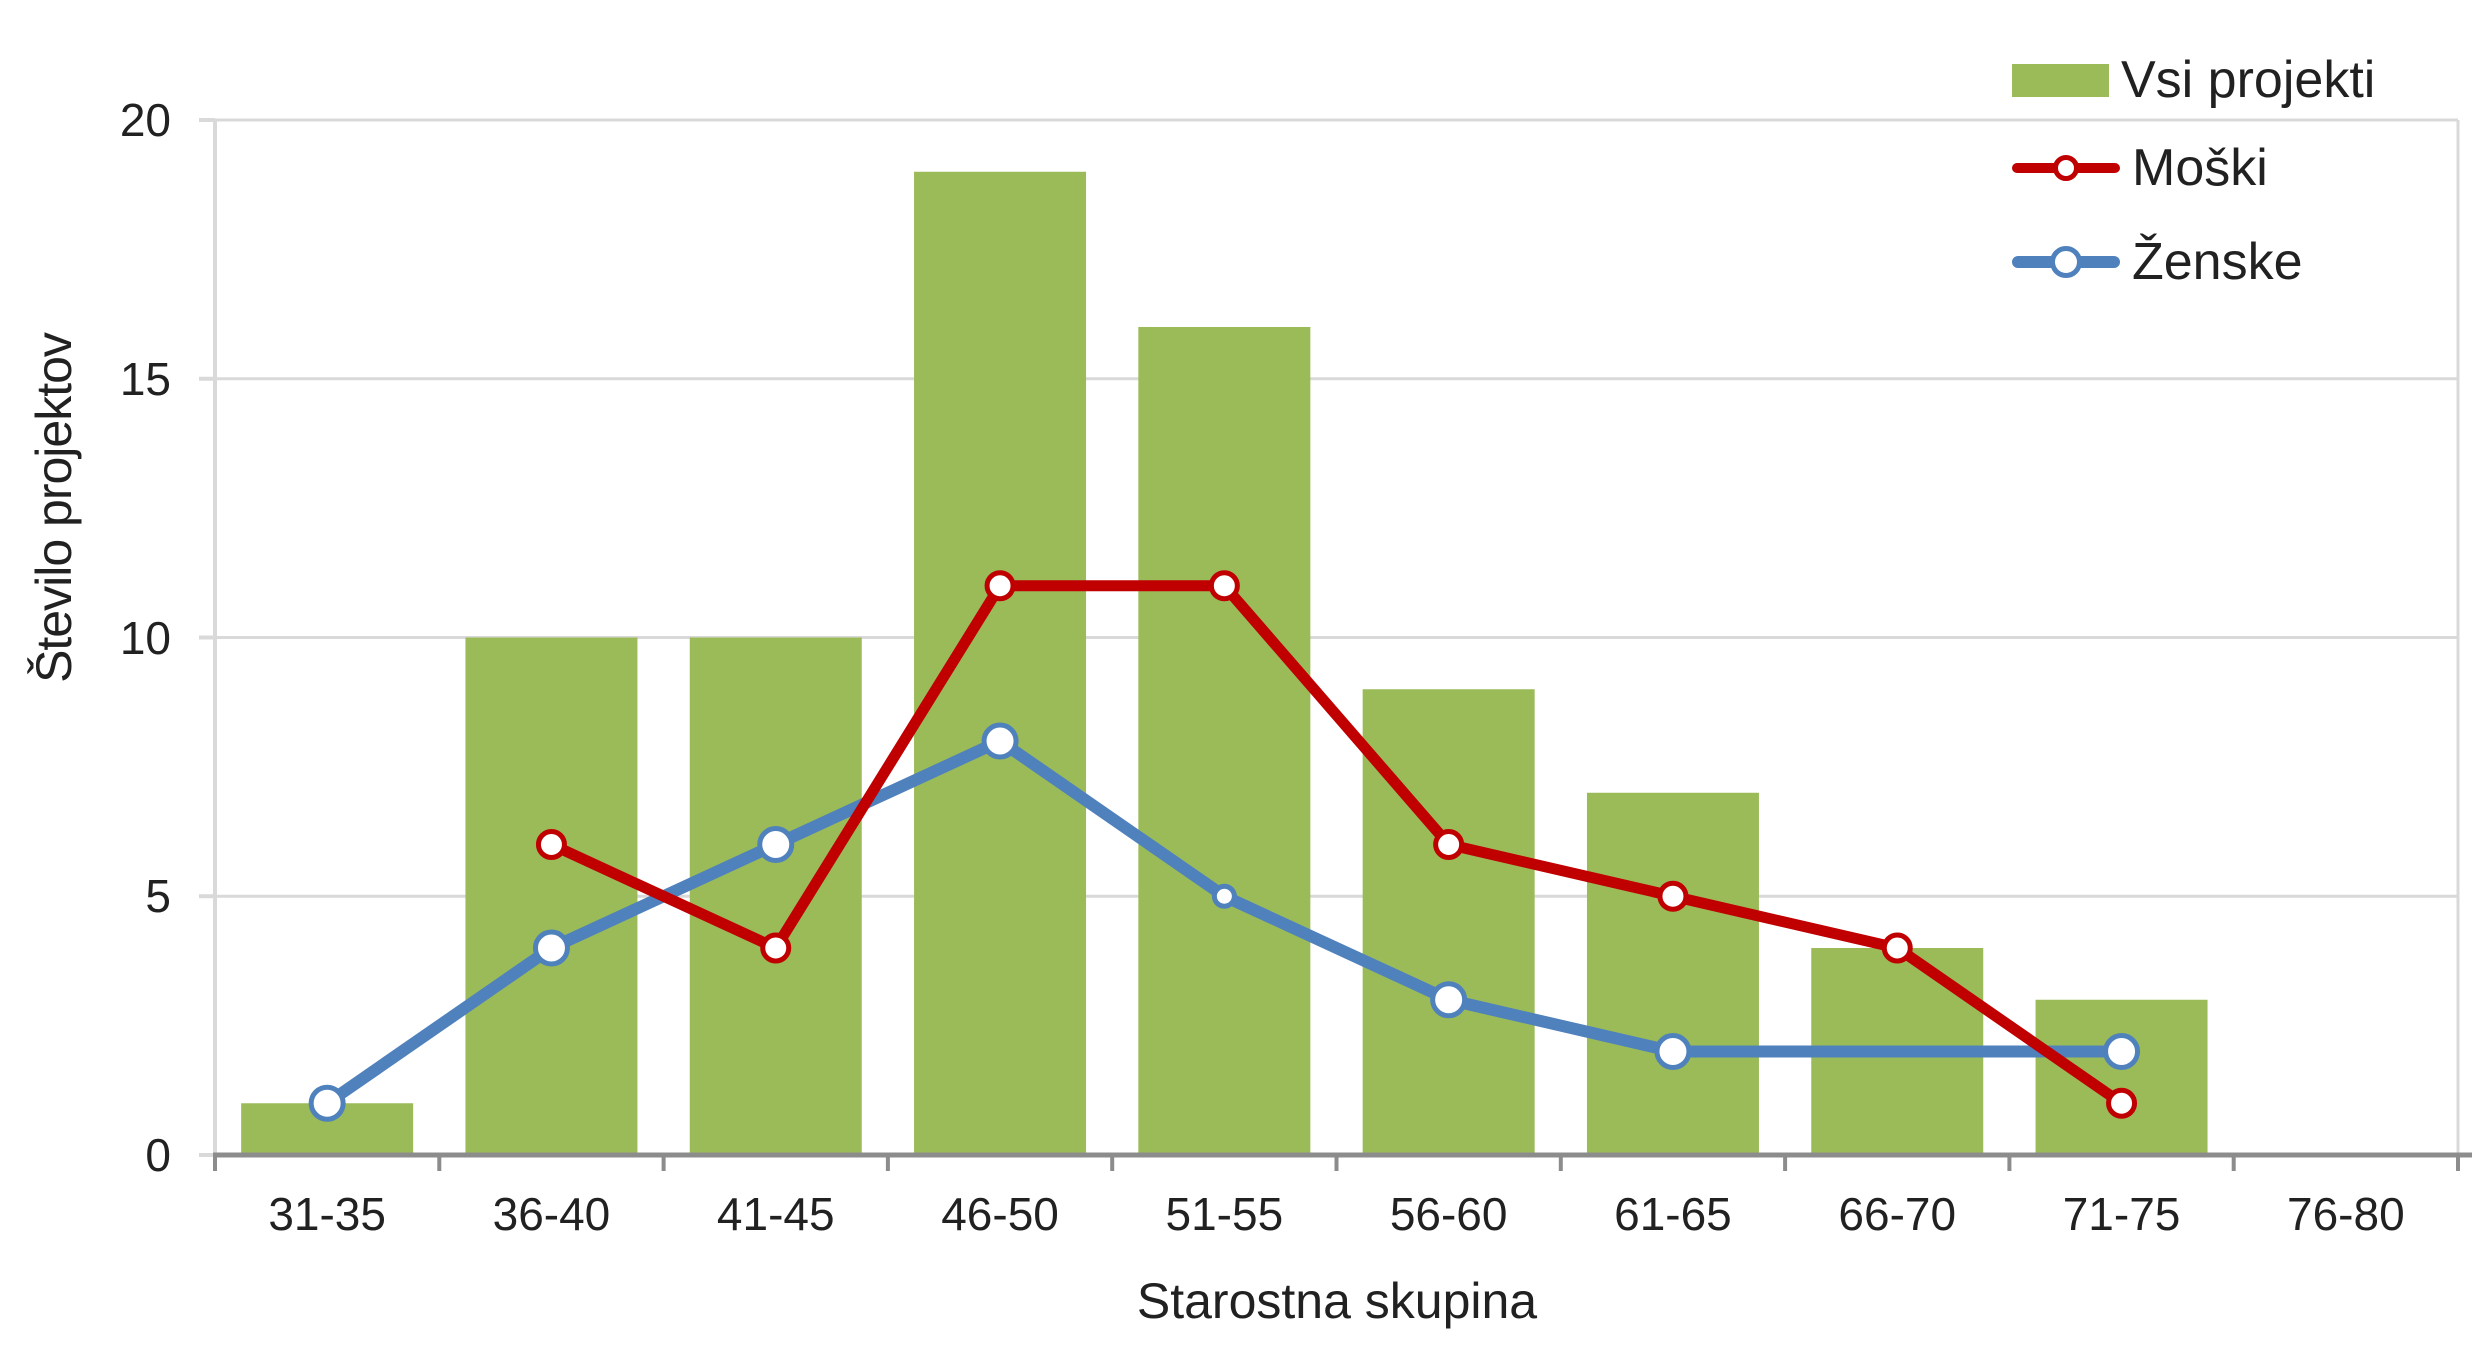 Image resolution: width=2472 pixels, height=1353 pixels. I want to click on y-tick-label-0: 0, so click(158, 1155).